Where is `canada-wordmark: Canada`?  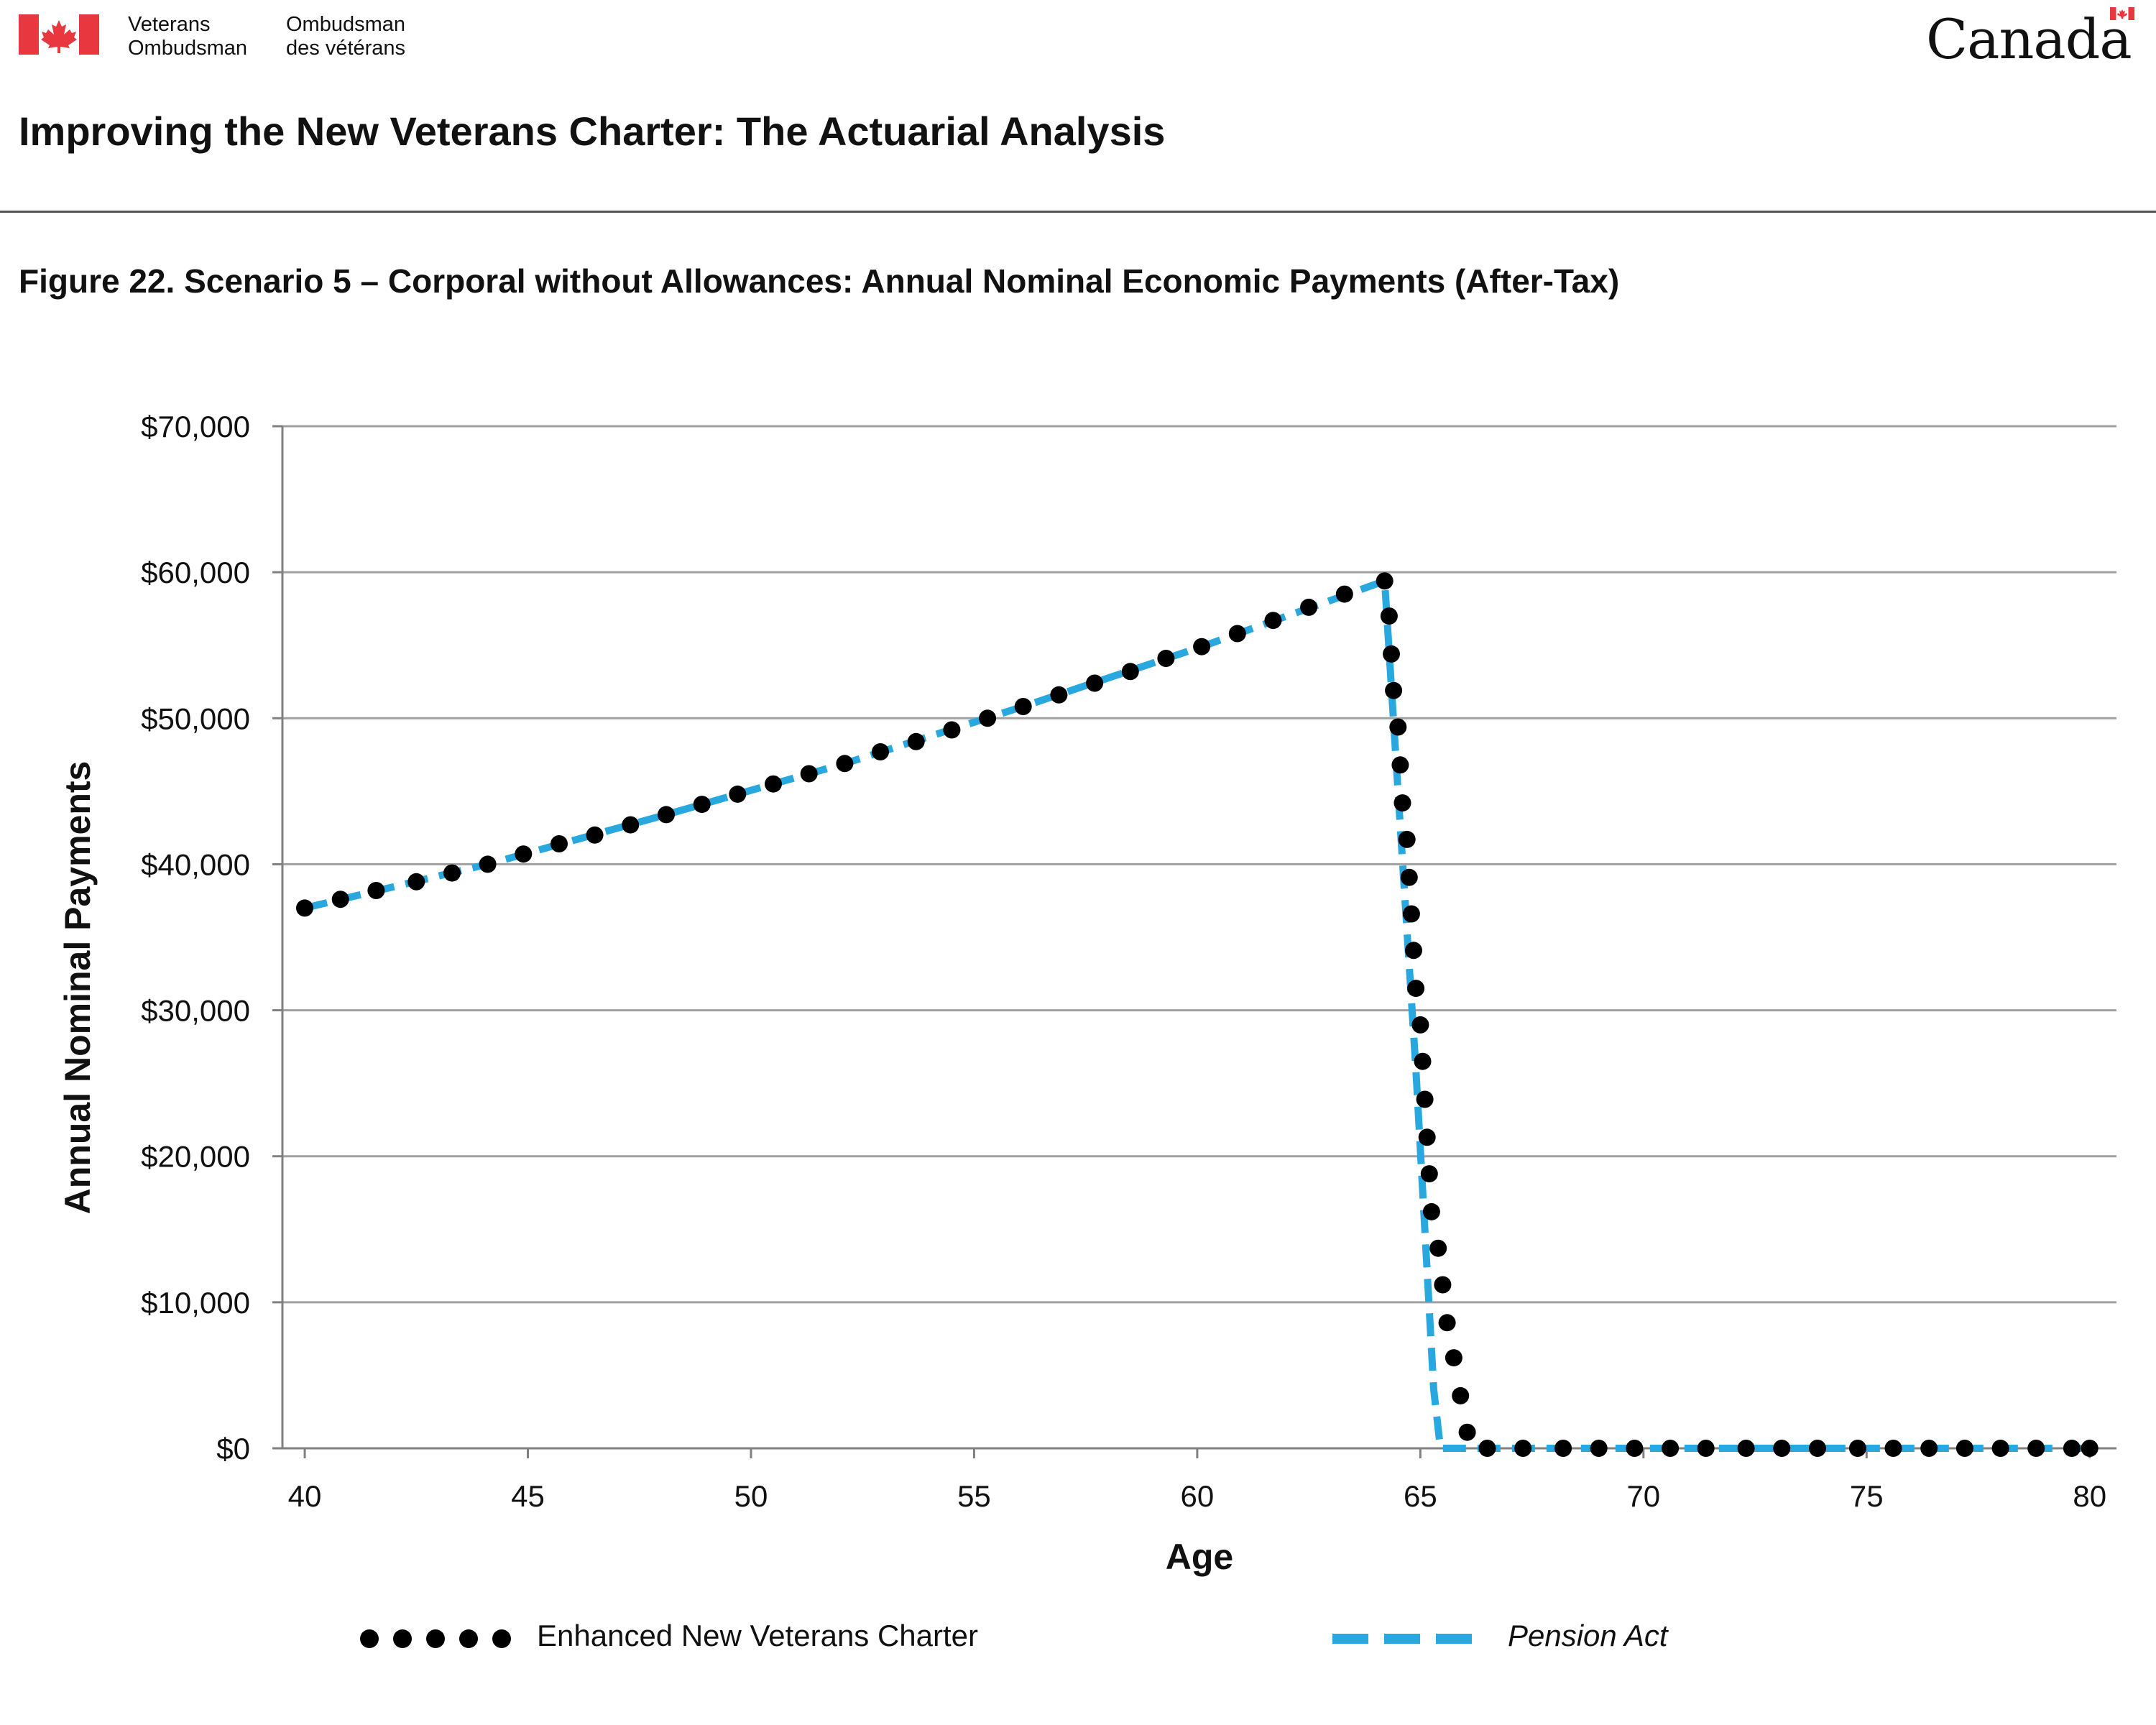 canada-wordmark: Canada is located at coordinates (2034, 37).